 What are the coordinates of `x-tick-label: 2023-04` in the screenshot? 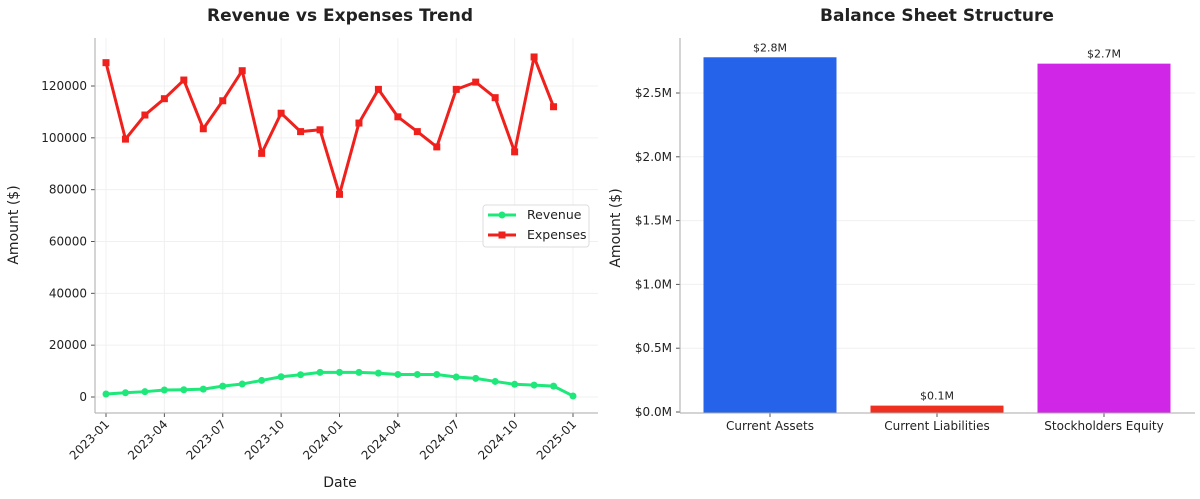 It's located at (147, 439).